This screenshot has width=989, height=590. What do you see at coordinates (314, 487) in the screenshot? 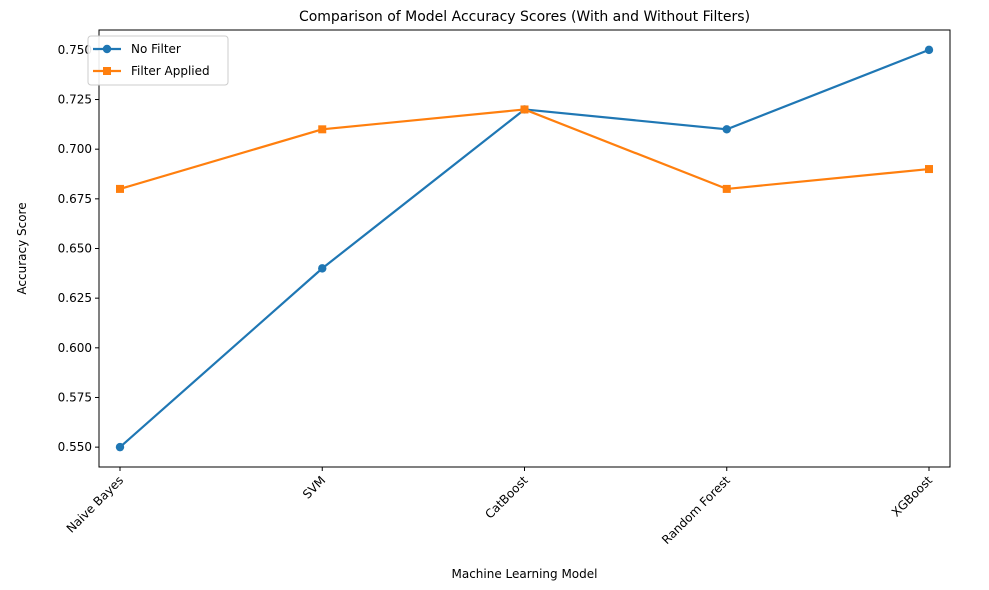
I see `x-tick-label: SVM` at bounding box center [314, 487].